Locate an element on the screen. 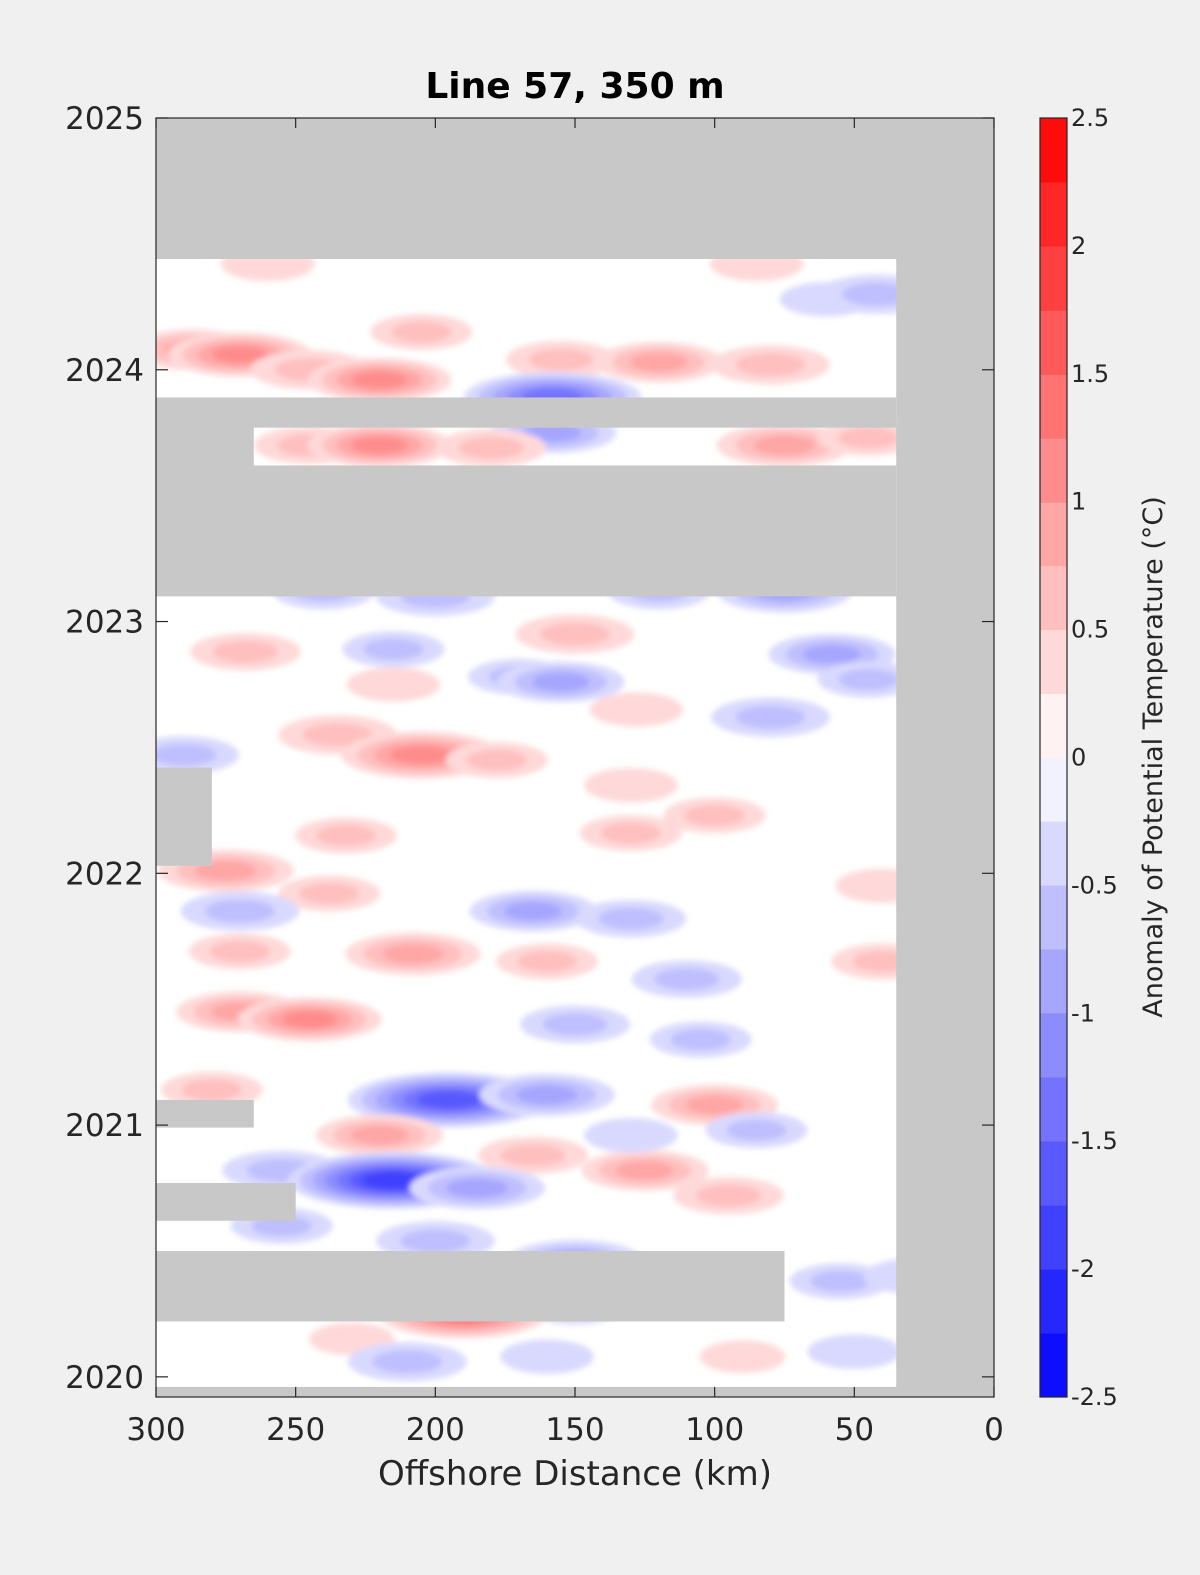 This screenshot has width=1200, height=1575. x-tick-label: 250 is located at coordinates (295, 1430).